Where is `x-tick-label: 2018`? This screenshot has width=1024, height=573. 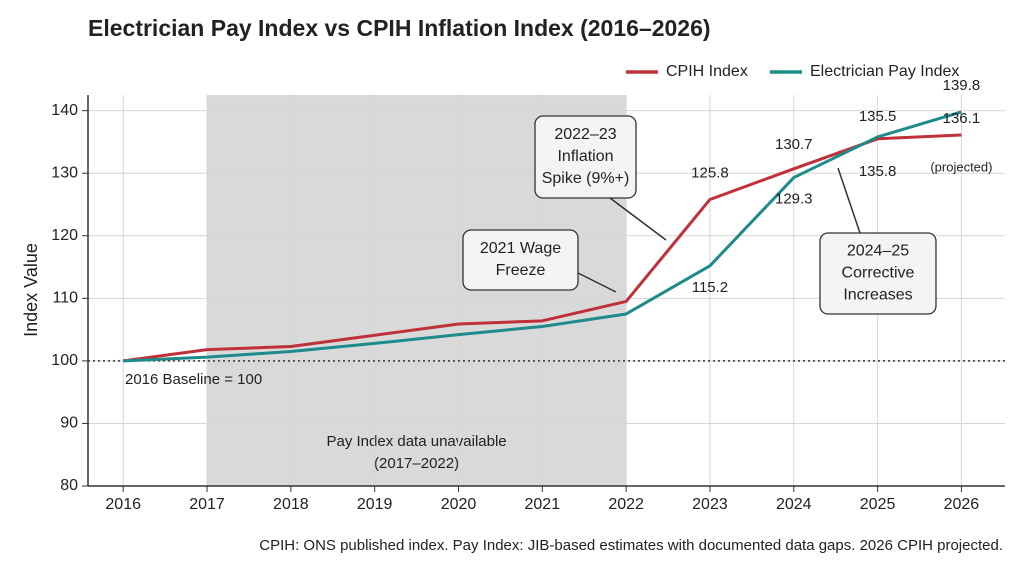
x-tick-label: 2018 is located at coordinates (291, 504).